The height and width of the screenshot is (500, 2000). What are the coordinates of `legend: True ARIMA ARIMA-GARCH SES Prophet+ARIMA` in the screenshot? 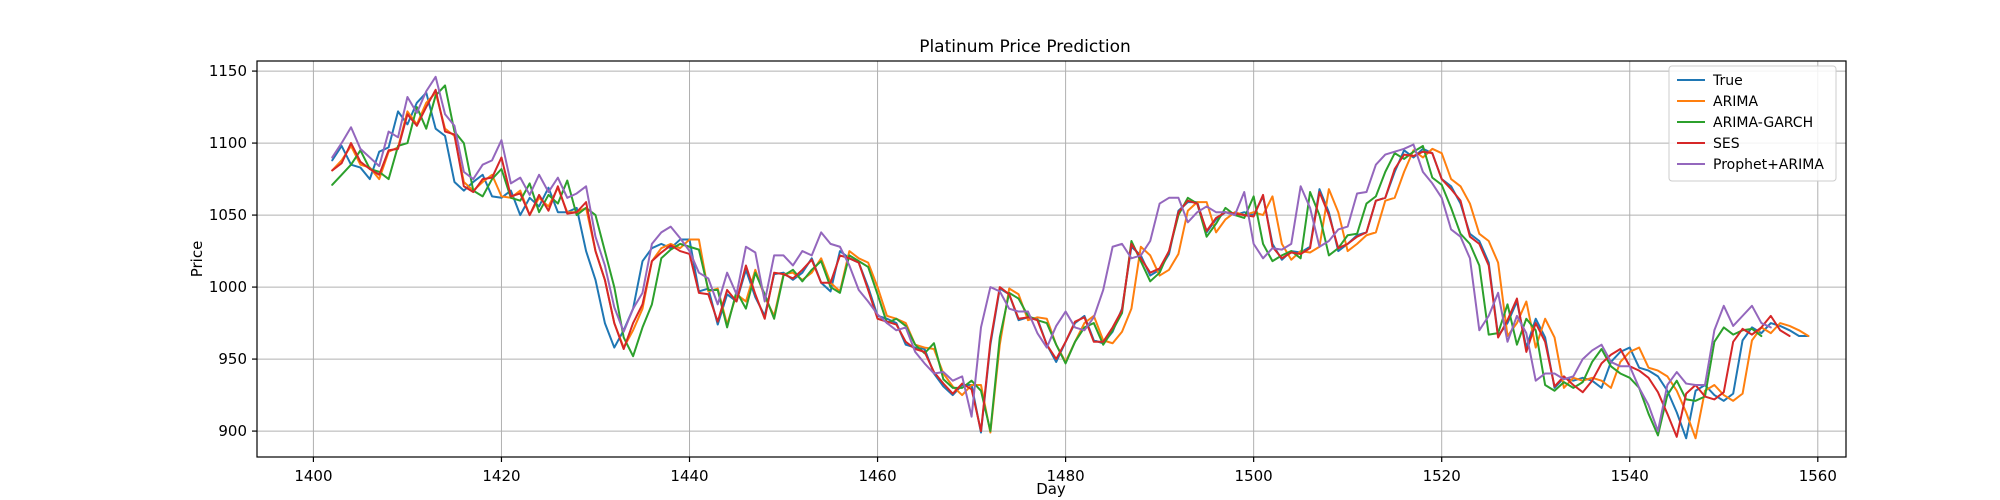 It's located at (1752, 123).